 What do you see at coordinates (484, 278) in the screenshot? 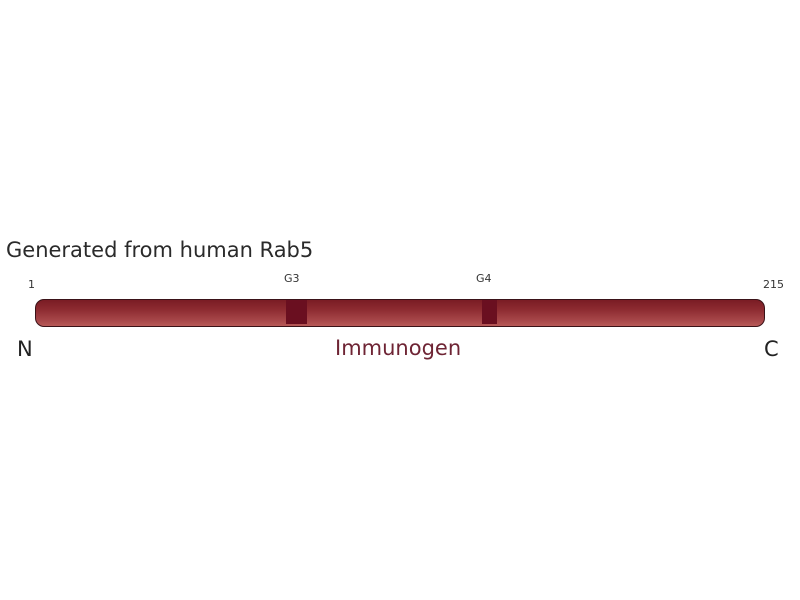
I see `motif-label-g4: G4` at bounding box center [484, 278].